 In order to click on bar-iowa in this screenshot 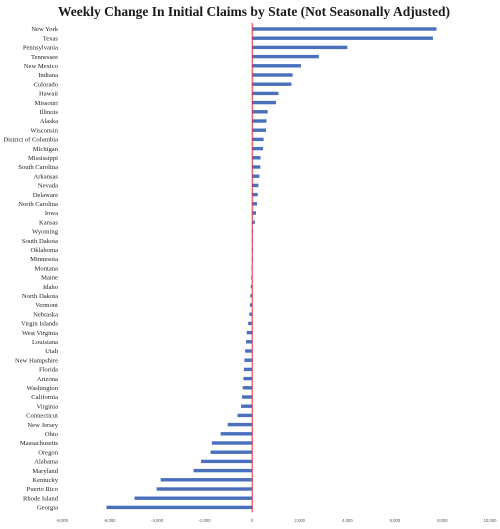, I will do `click(254, 213)`.